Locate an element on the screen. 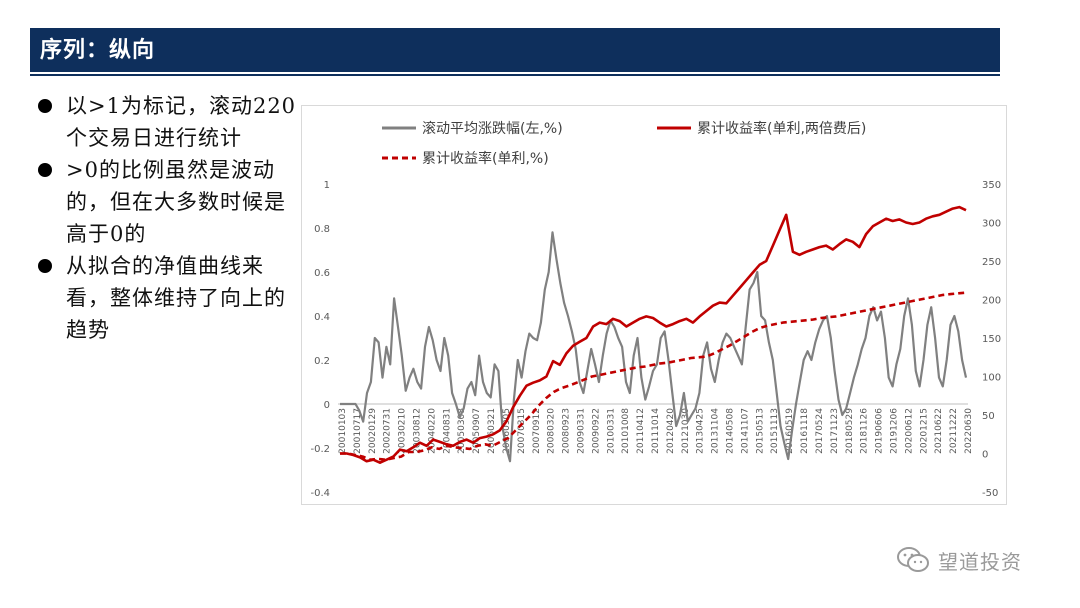  y-left-tick-label: 0.8 is located at coordinates (322, 229).